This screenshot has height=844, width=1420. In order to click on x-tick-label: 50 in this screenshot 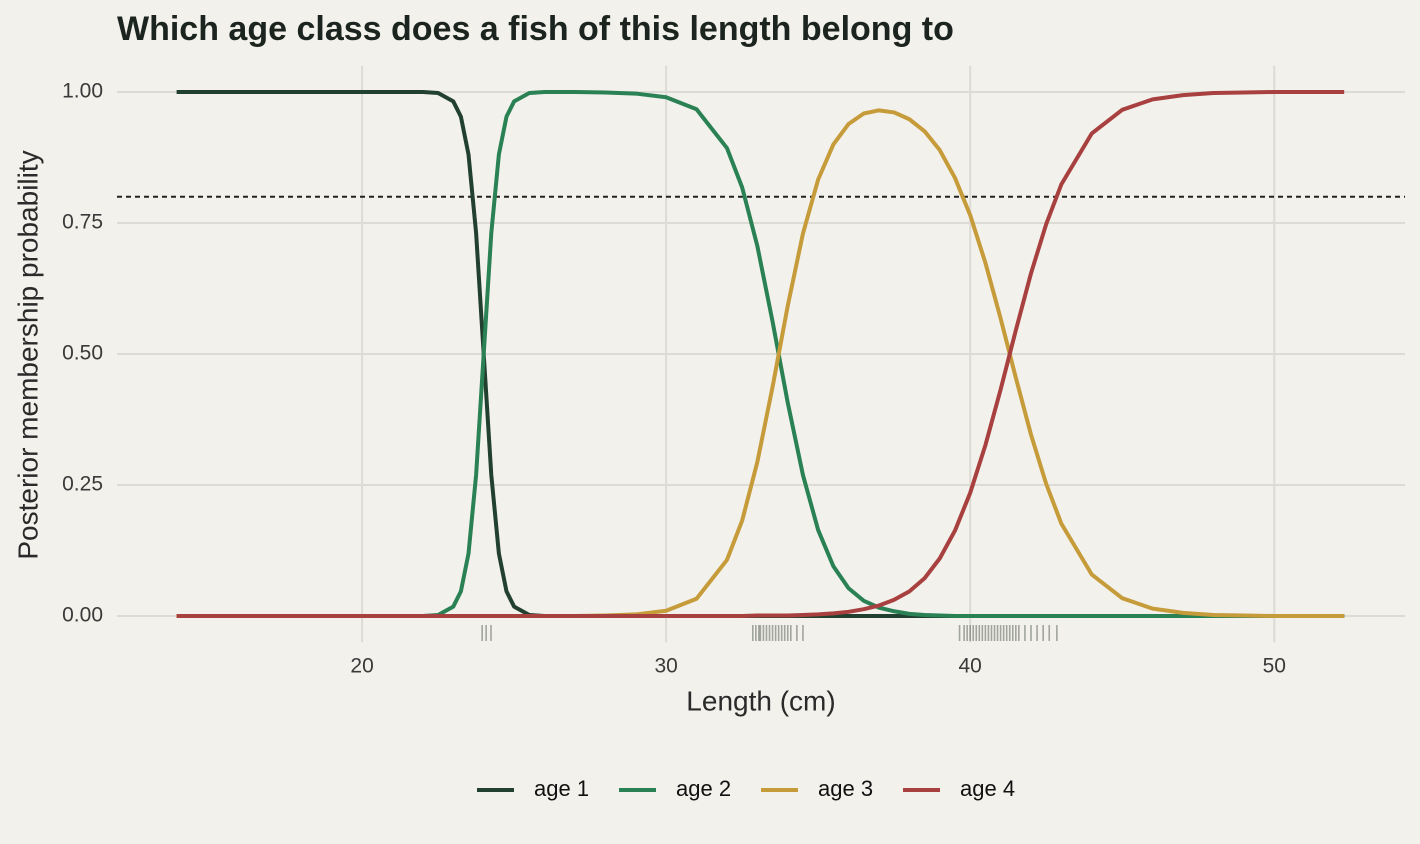, I will do `click(1274, 666)`.